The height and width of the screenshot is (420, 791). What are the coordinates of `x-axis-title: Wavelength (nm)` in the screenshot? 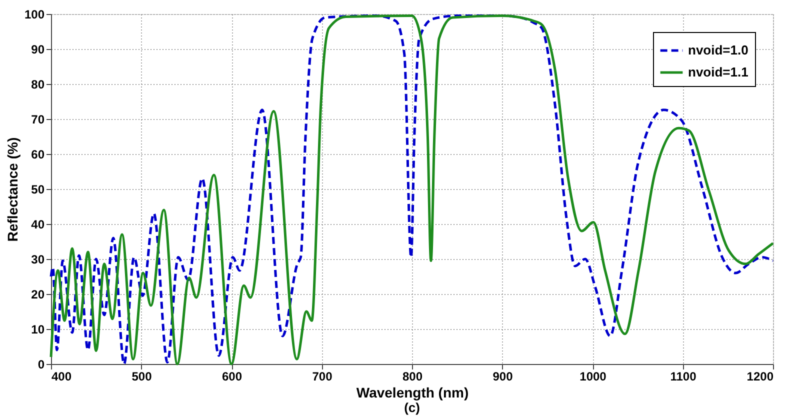 It's located at (412, 392).